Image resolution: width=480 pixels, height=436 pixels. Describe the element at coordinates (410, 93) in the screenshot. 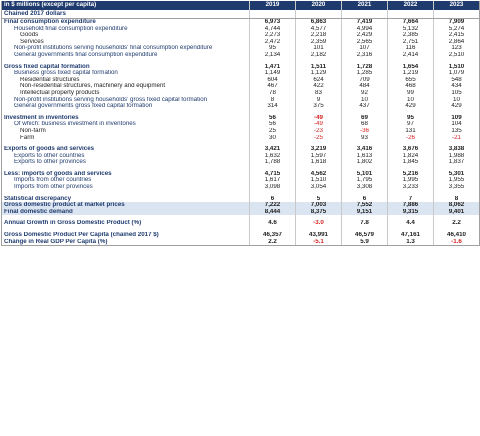

I see `value-cell: 99` at that location.